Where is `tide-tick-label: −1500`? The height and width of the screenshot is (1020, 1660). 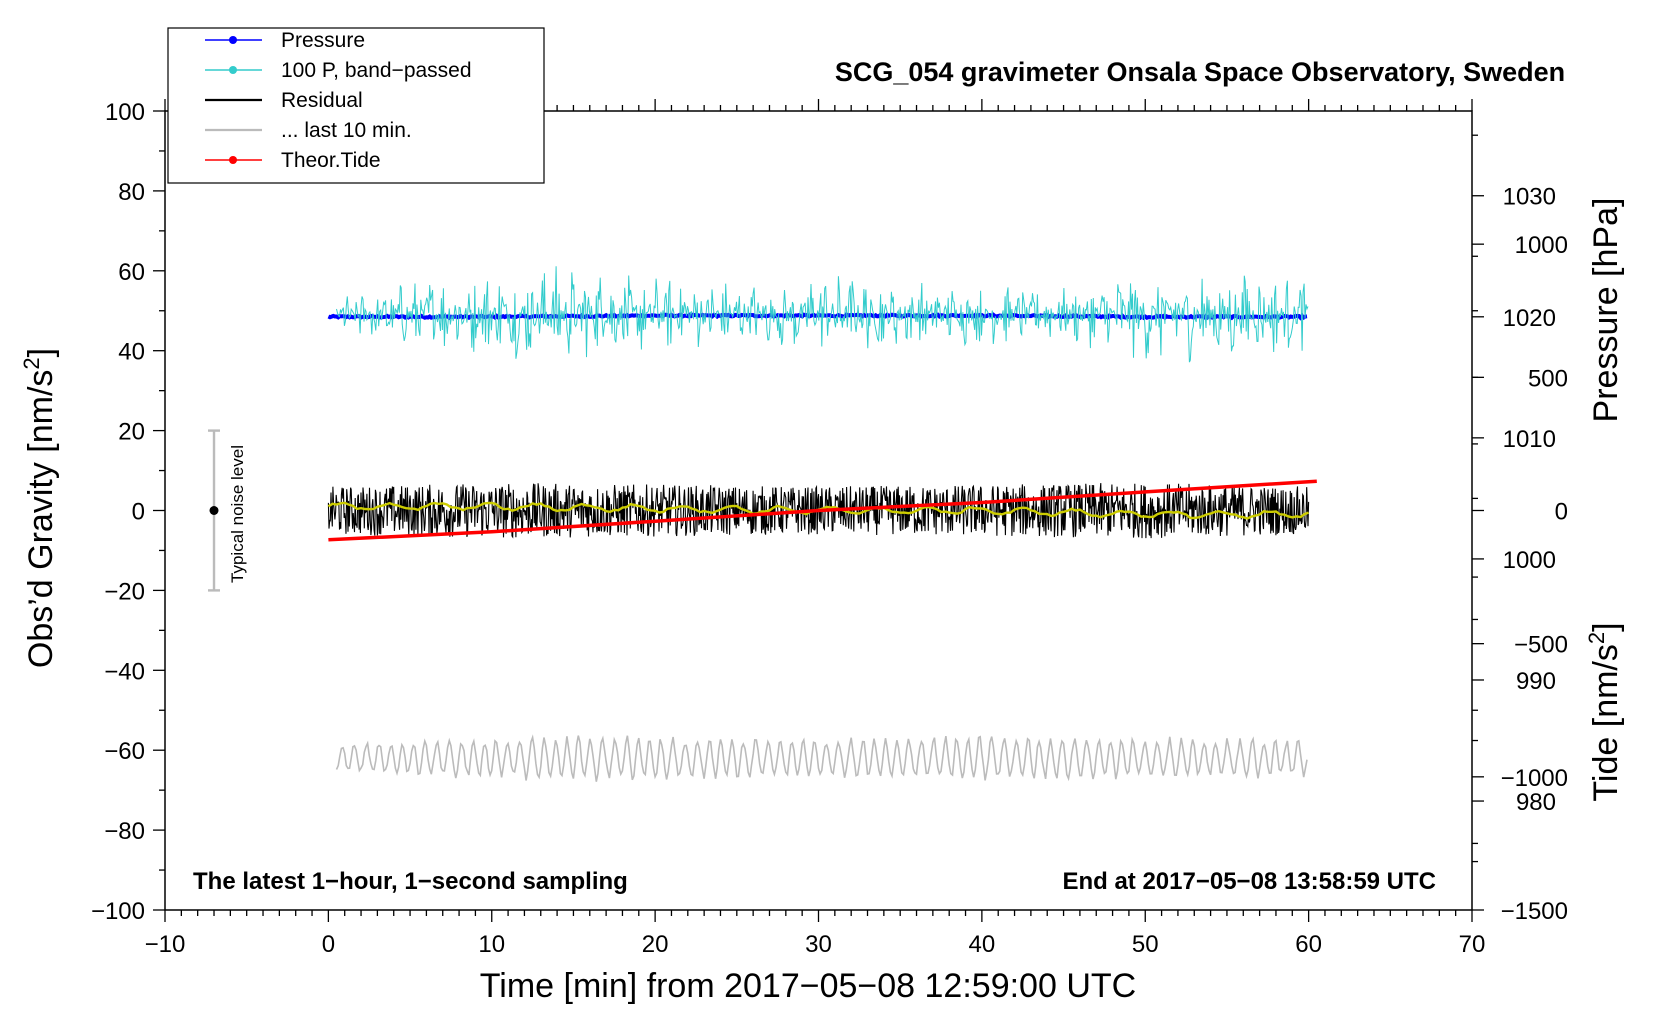
tide-tick-label: −1500 is located at coordinates (1534, 911).